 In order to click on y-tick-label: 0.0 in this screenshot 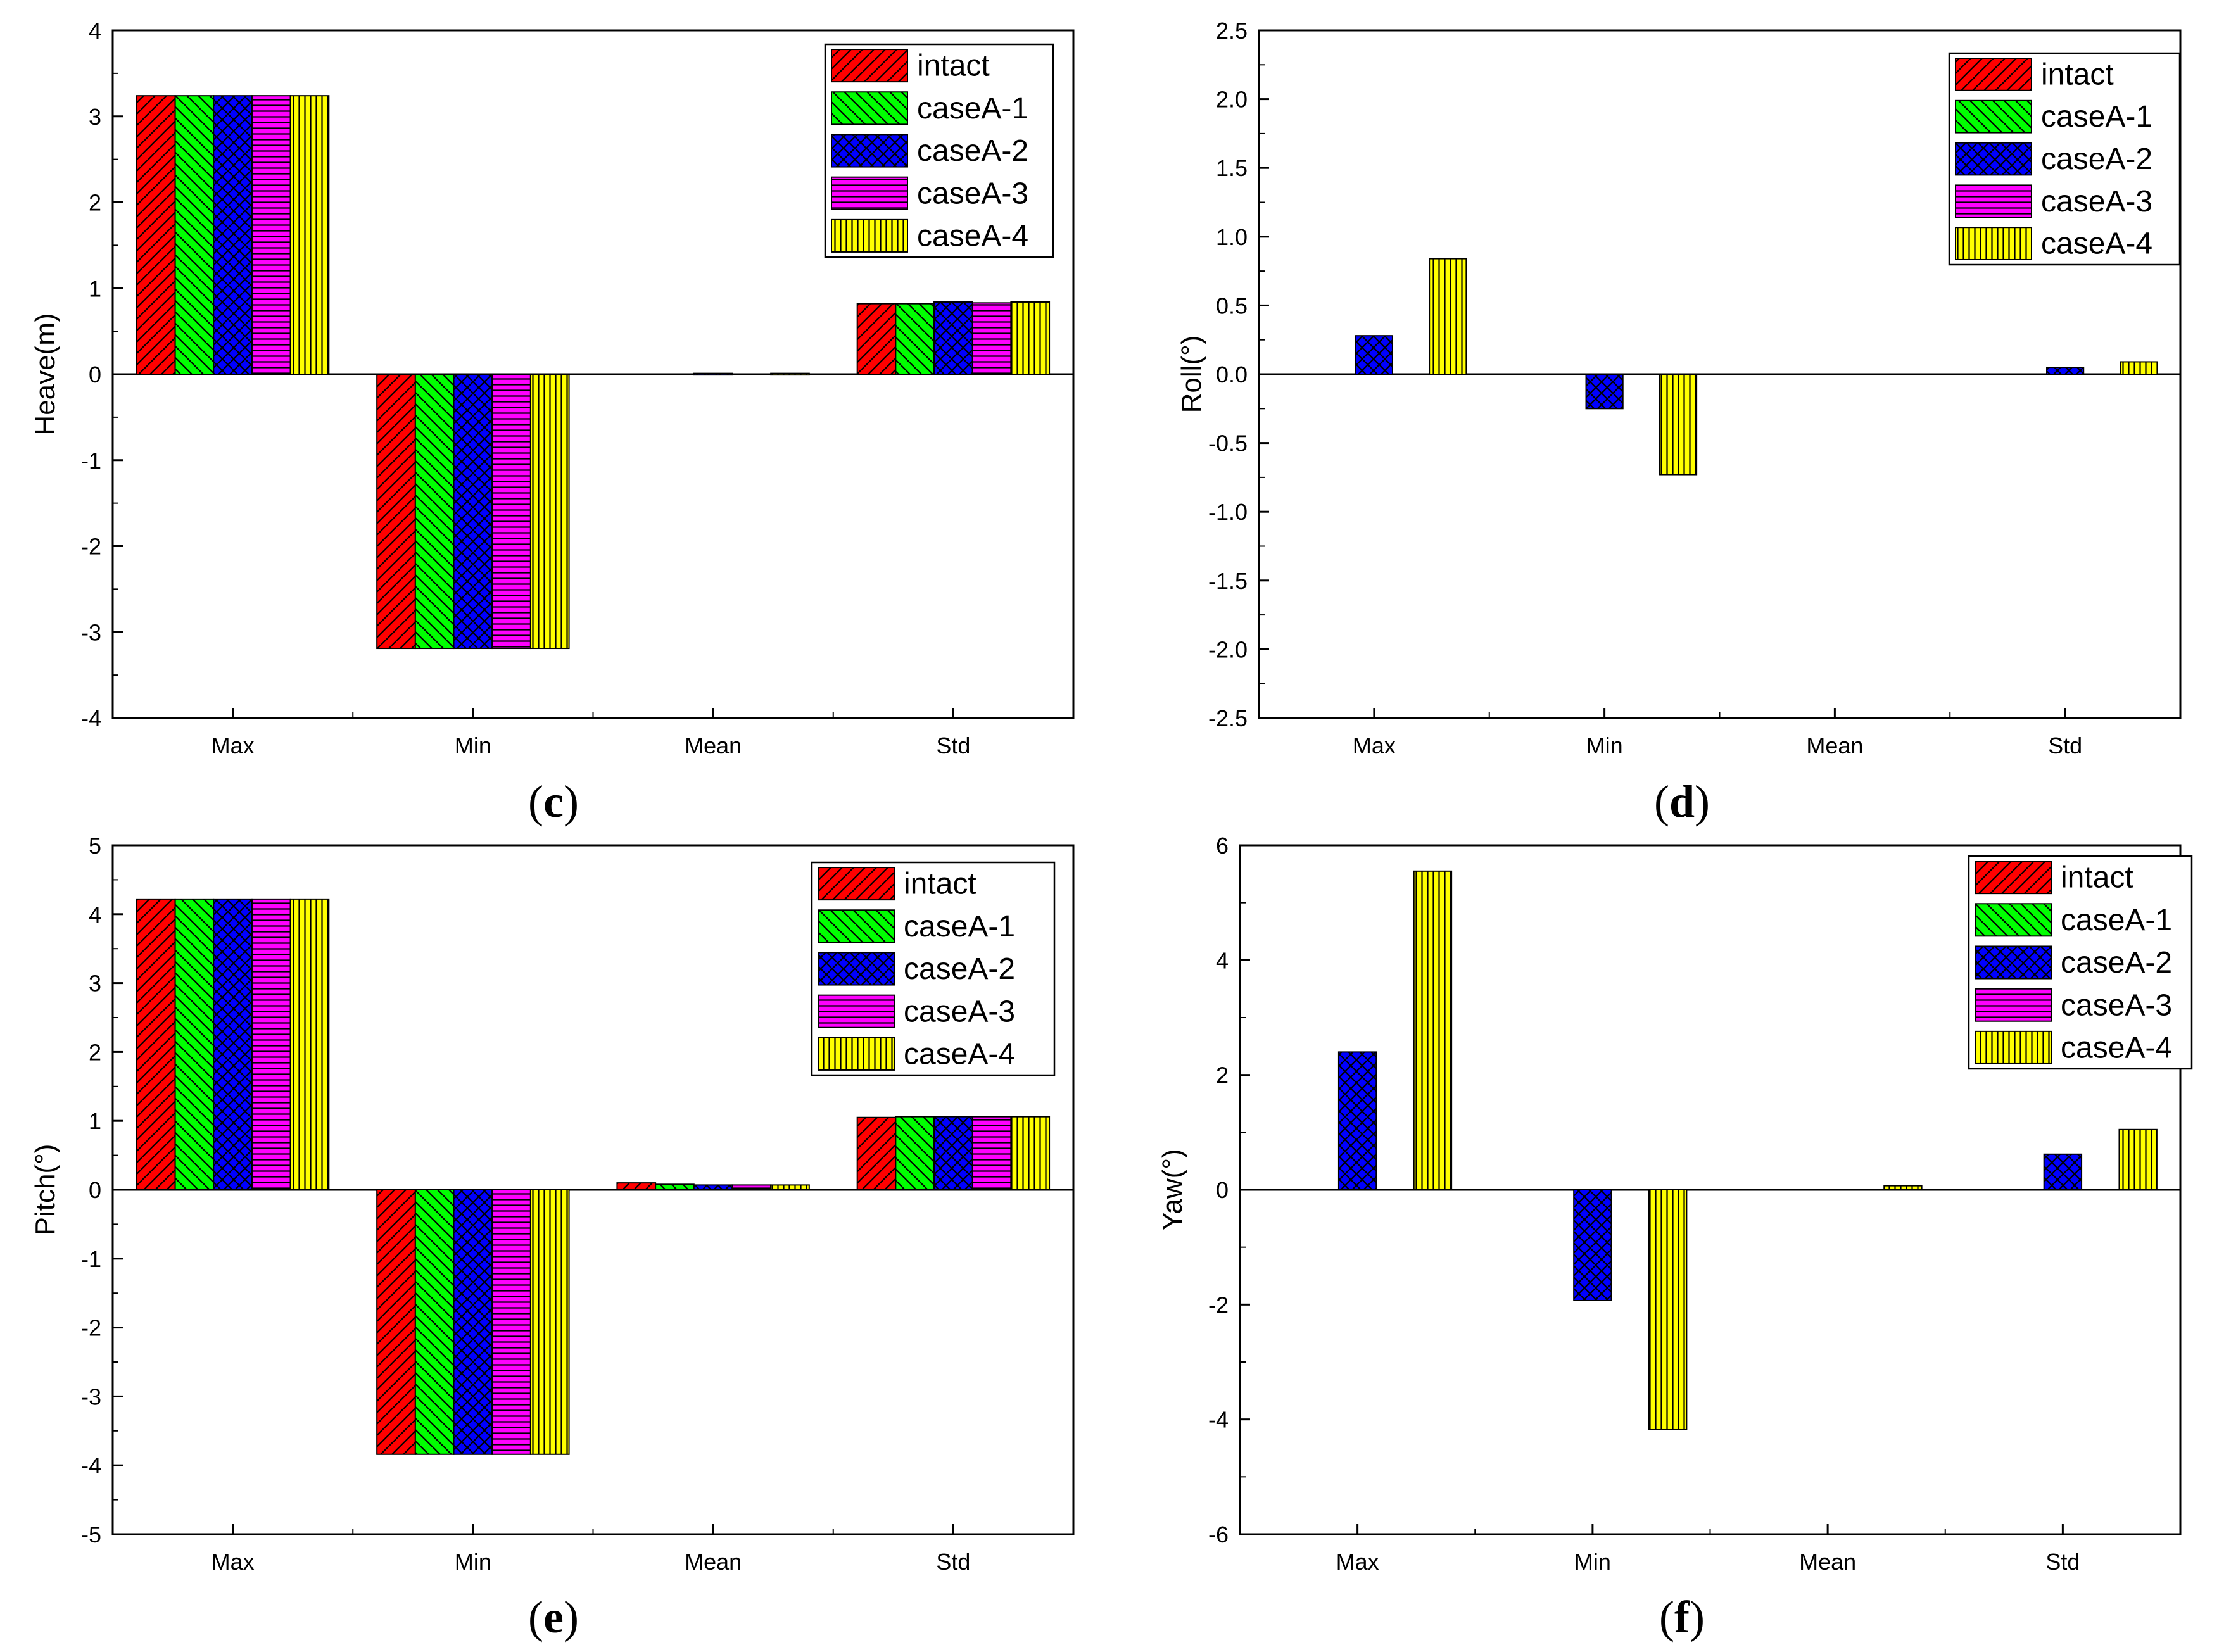, I will do `click(1232, 375)`.